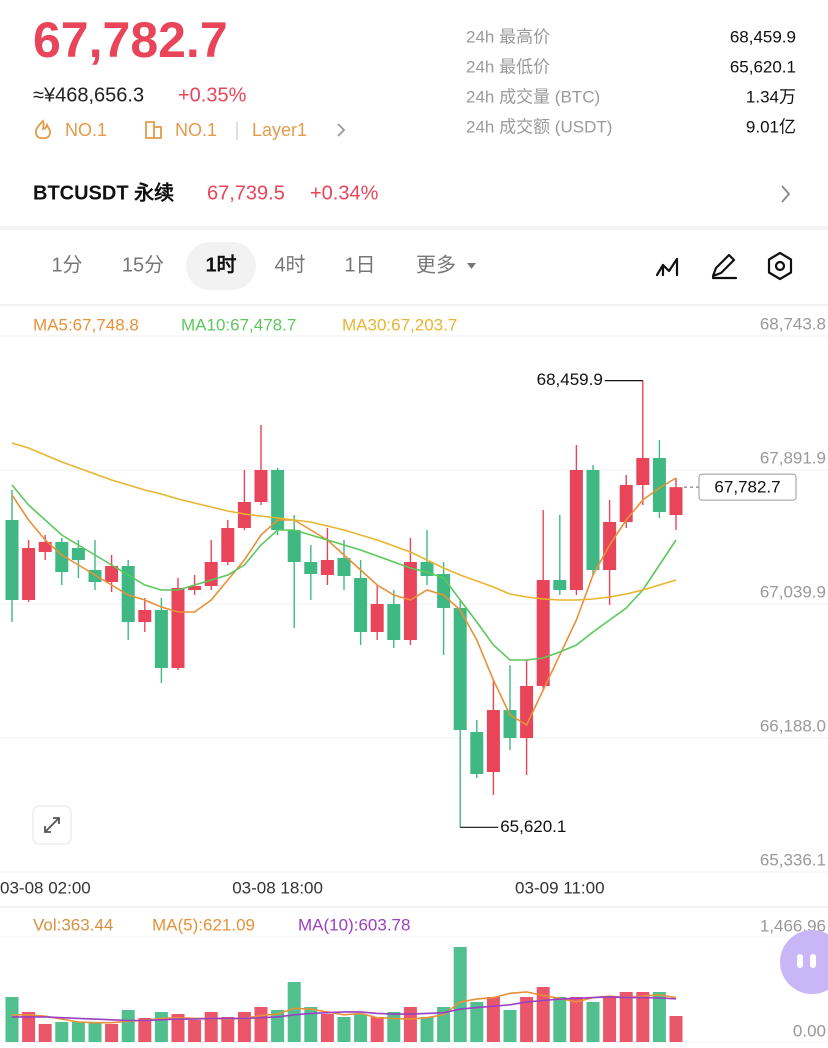  I want to click on tab: 1分, so click(66, 264).